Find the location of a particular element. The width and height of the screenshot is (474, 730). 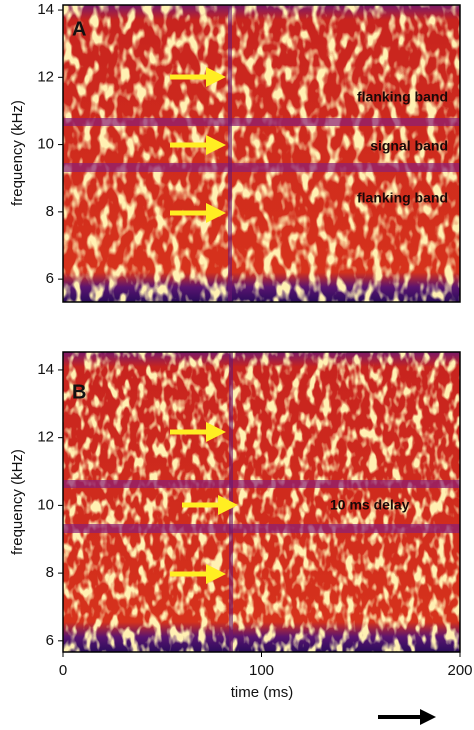

annotation: 10 ms delay is located at coordinates (370, 505).